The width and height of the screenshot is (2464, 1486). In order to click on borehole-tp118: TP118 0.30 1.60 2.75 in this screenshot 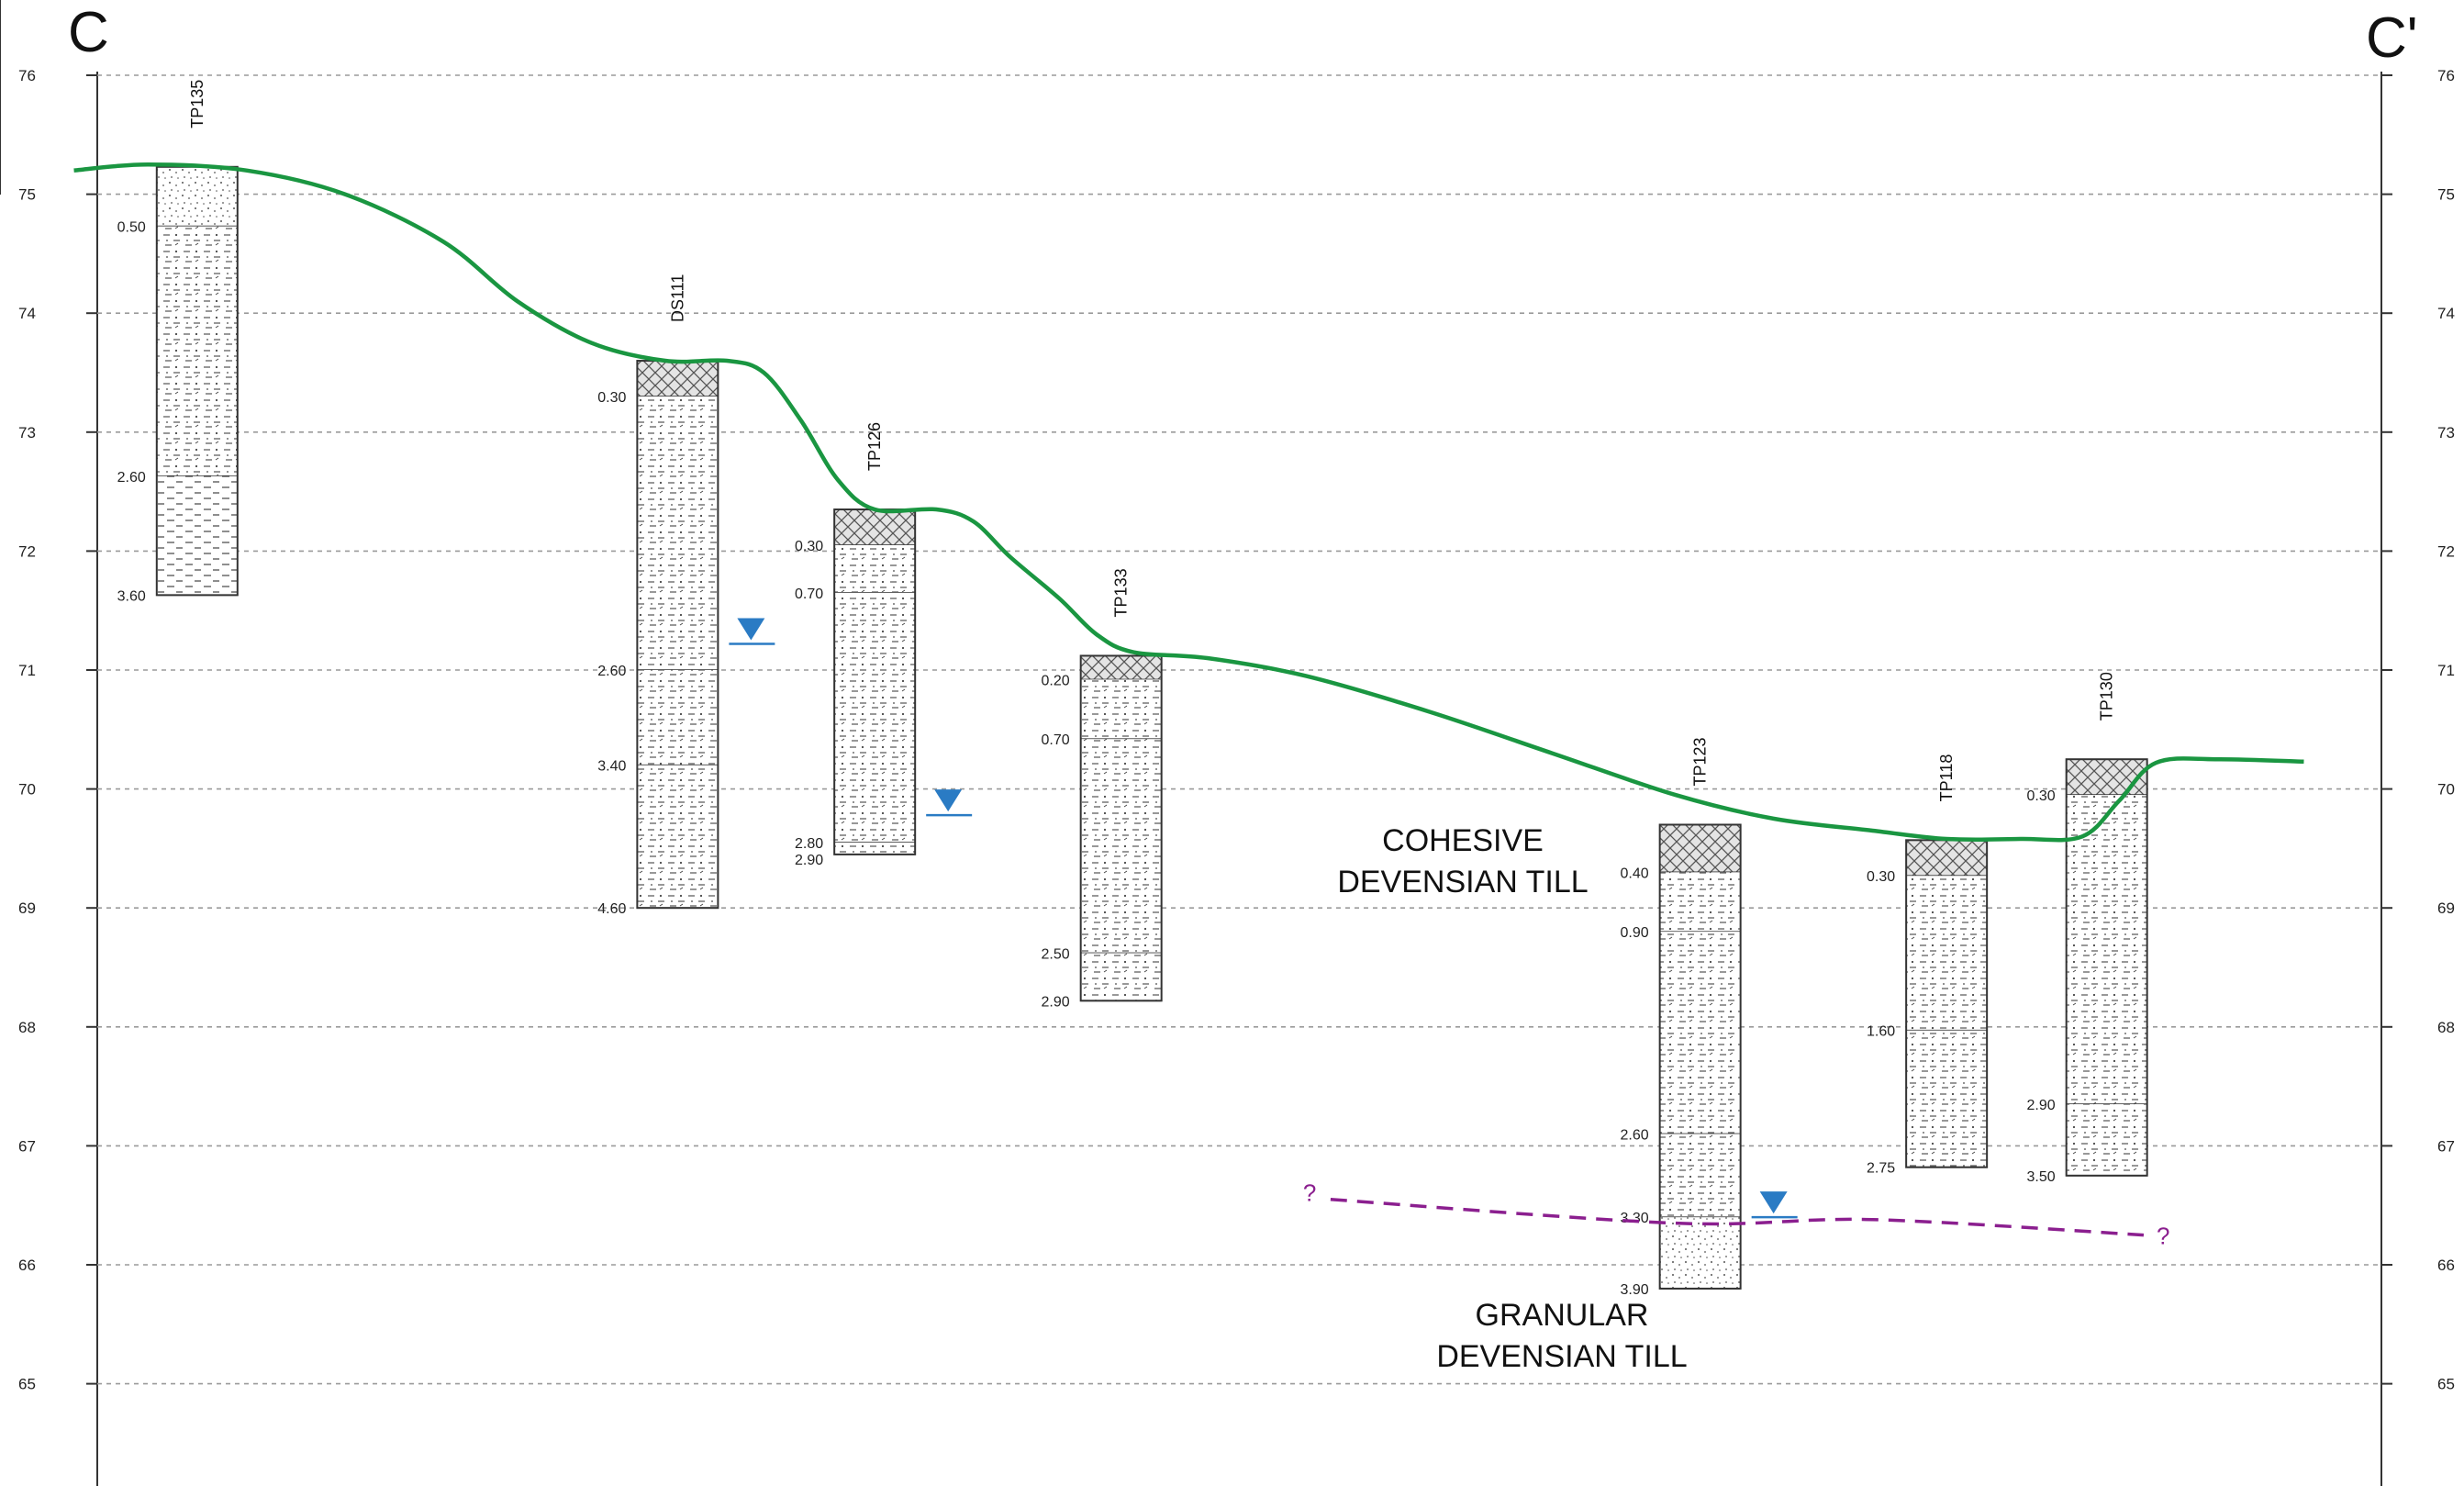, I will do `click(1928, 965)`.